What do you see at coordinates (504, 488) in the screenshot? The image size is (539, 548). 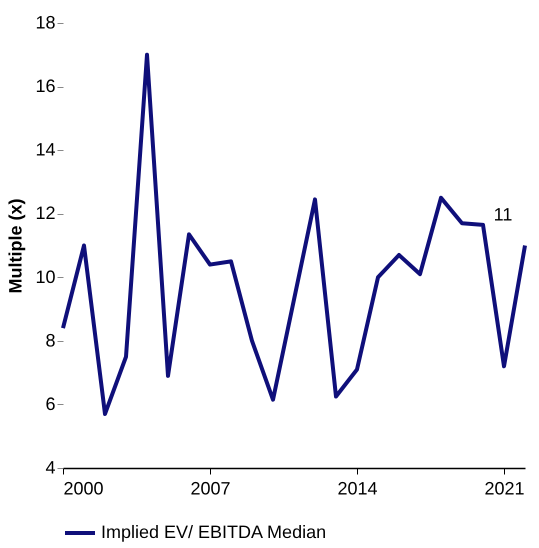 I see `x-tick-label: 2021` at bounding box center [504, 488].